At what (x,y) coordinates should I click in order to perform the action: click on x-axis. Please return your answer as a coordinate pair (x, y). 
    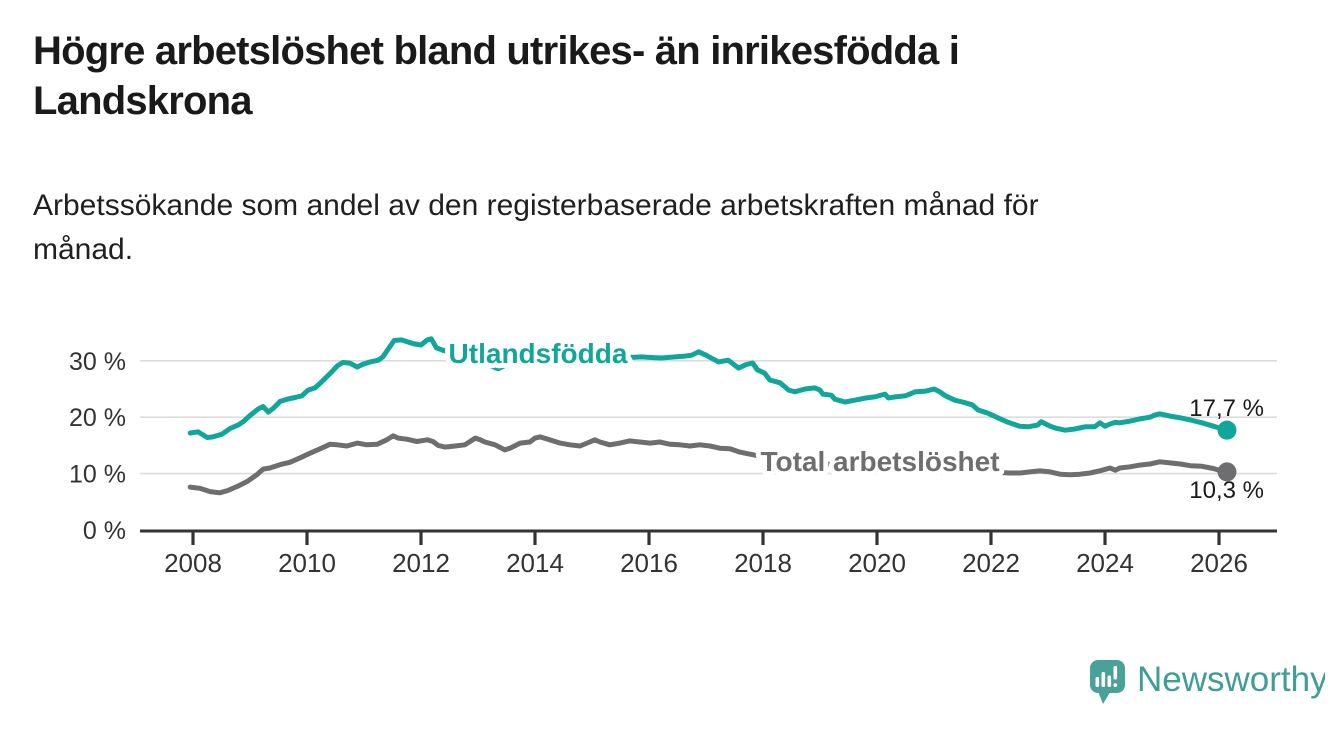
    Looking at the image, I should click on (708, 537).